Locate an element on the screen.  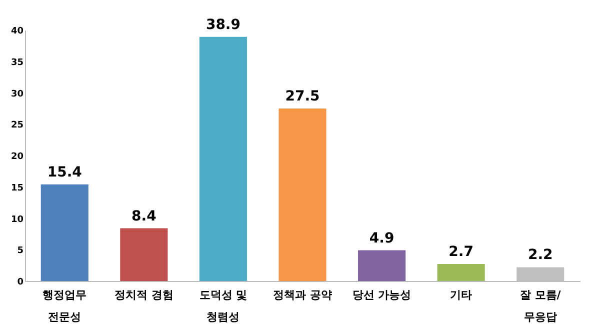
y-tick-label: 10 is located at coordinates (17, 219).